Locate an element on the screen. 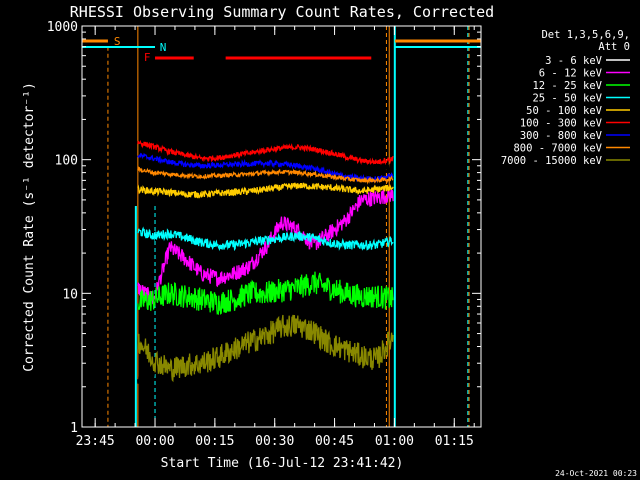  y-tick-label: 100 is located at coordinates (66, 161).